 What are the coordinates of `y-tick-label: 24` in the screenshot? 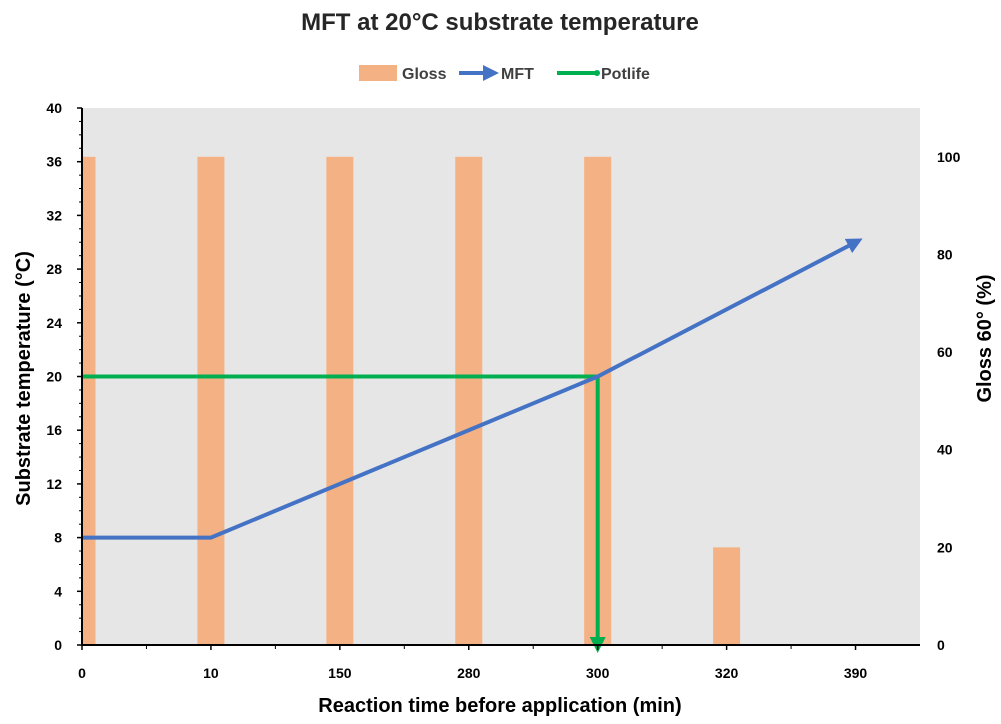 It's located at (54, 323).